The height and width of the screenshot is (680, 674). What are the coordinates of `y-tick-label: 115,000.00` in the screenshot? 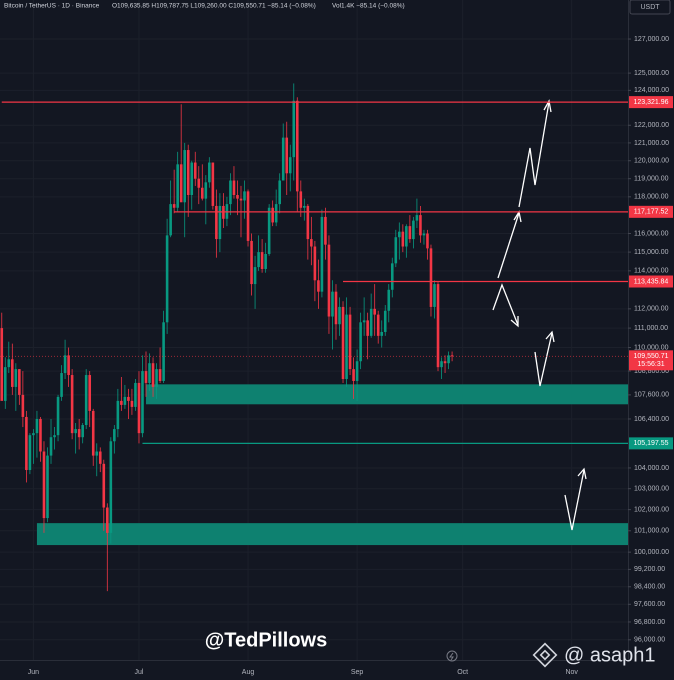 It's located at (651, 252).